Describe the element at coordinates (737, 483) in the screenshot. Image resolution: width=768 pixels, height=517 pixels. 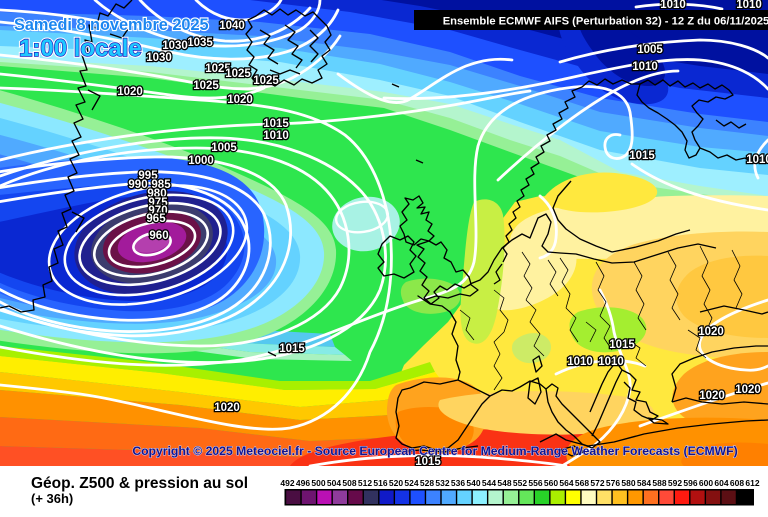
I see `svg-text: 608` at that location.